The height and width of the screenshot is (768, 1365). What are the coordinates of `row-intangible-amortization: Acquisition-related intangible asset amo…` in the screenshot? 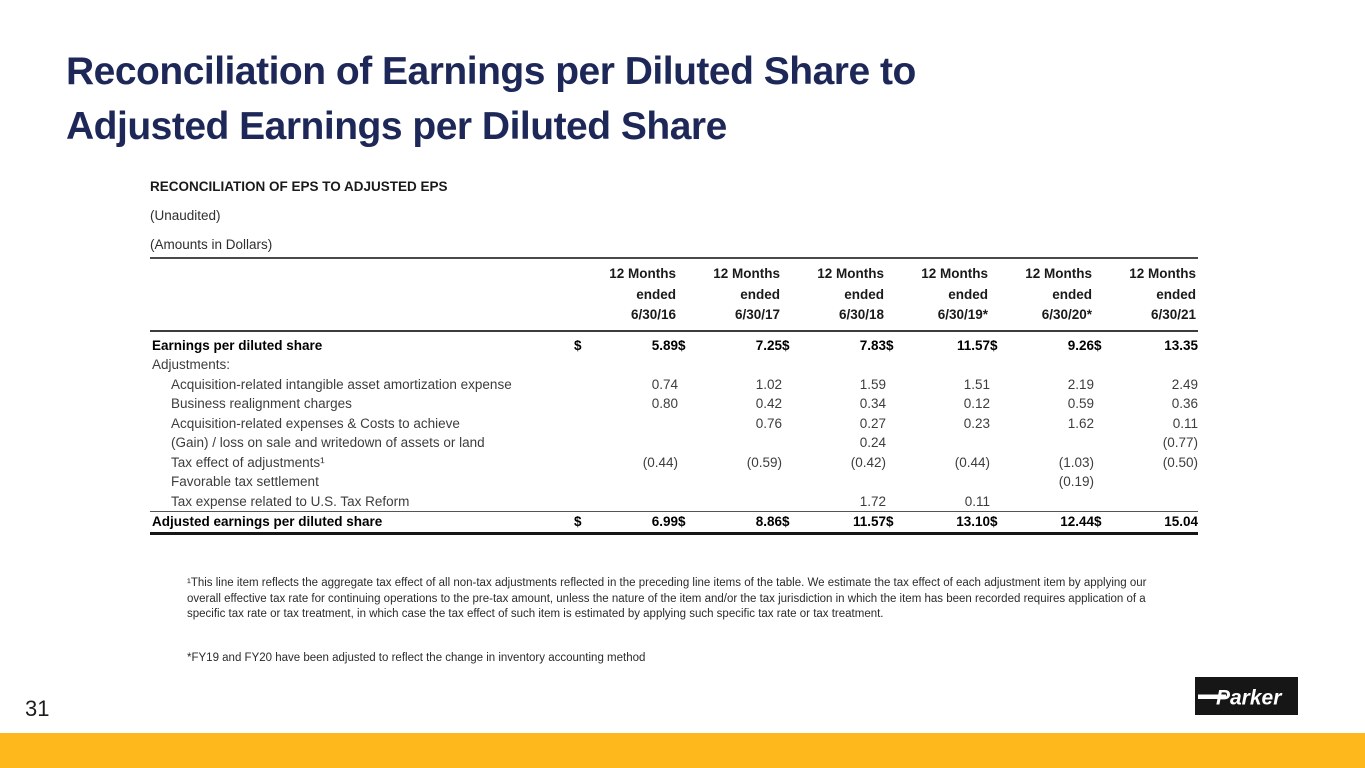 It's located at (674, 385).